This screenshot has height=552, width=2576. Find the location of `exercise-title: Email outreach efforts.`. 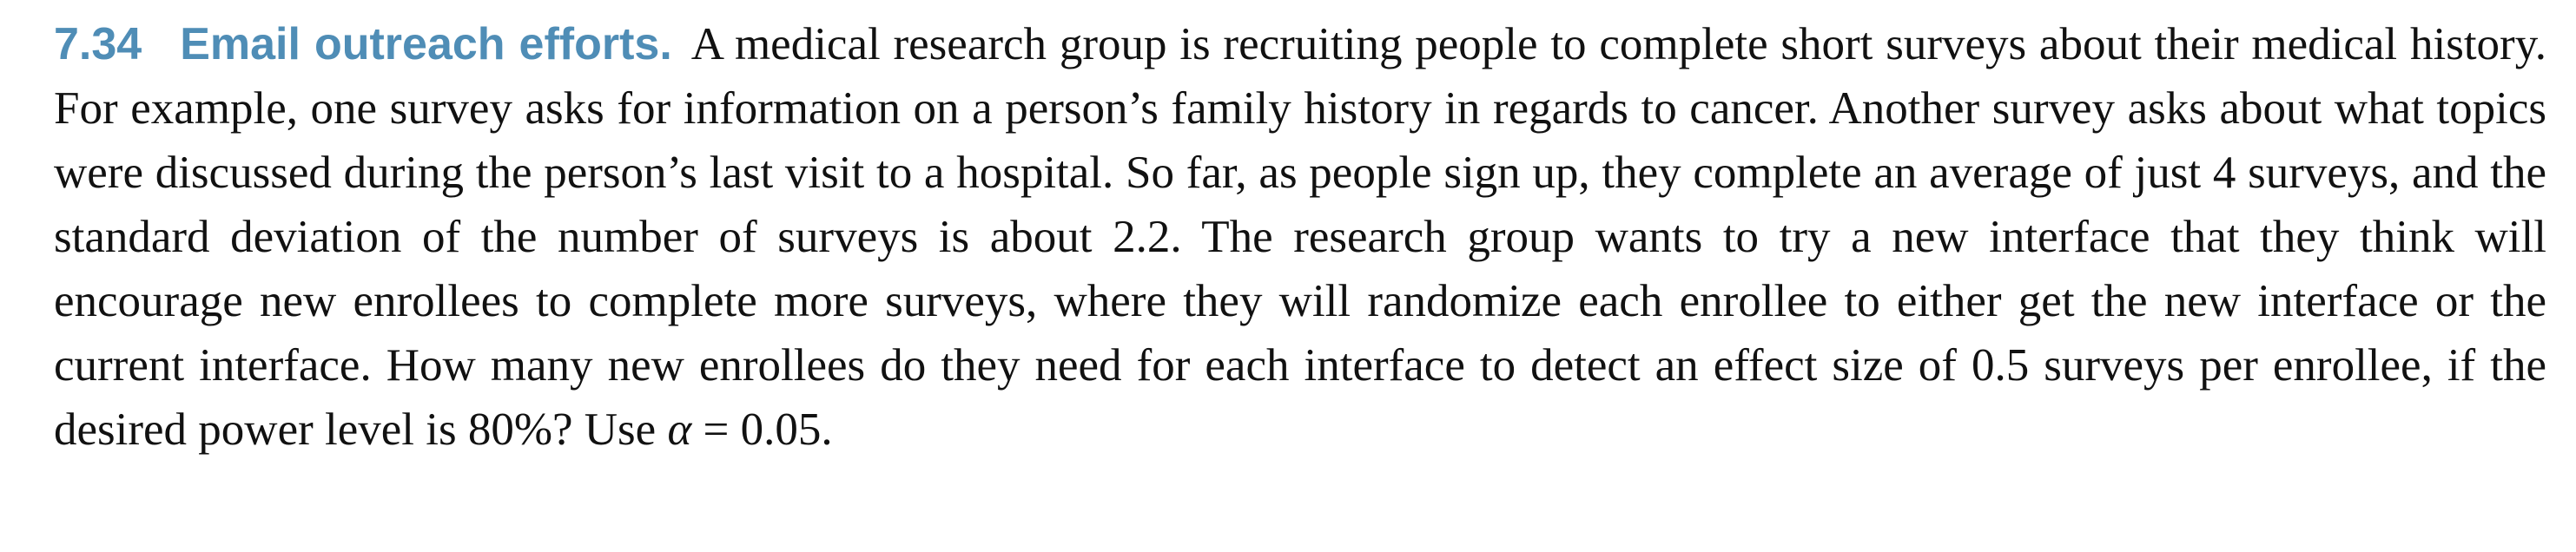

exercise-title: Email outreach efforts. is located at coordinates (426, 44).